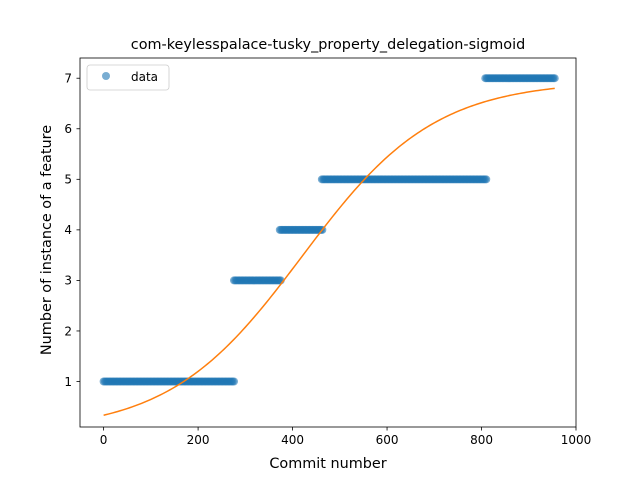 Image resolution: width=640 pixels, height=485 pixels. I want to click on y-tick-label: 3, so click(68, 281).